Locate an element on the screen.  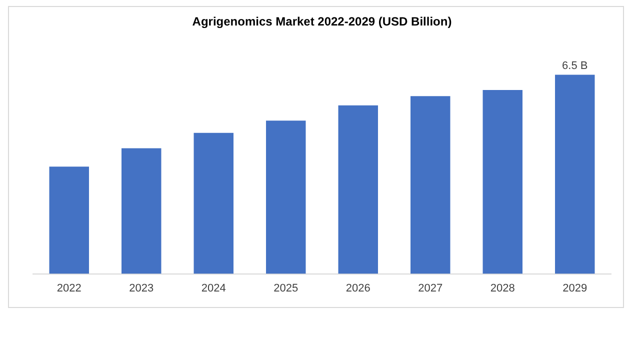
x-tick-label: 2023 is located at coordinates (141, 288).